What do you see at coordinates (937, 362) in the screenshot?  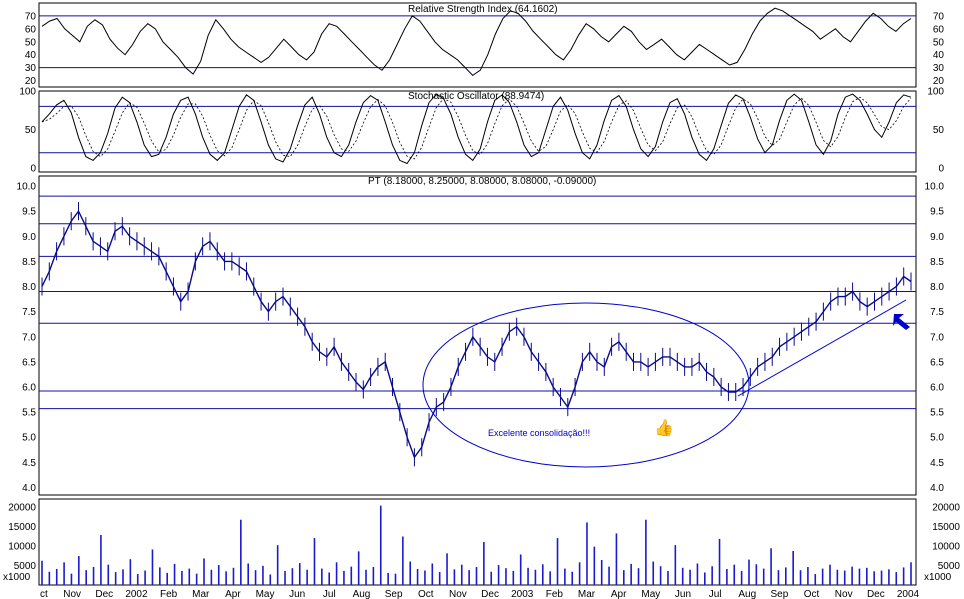 I see `y-tick-label-right: 6.5` at bounding box center [937, 362].